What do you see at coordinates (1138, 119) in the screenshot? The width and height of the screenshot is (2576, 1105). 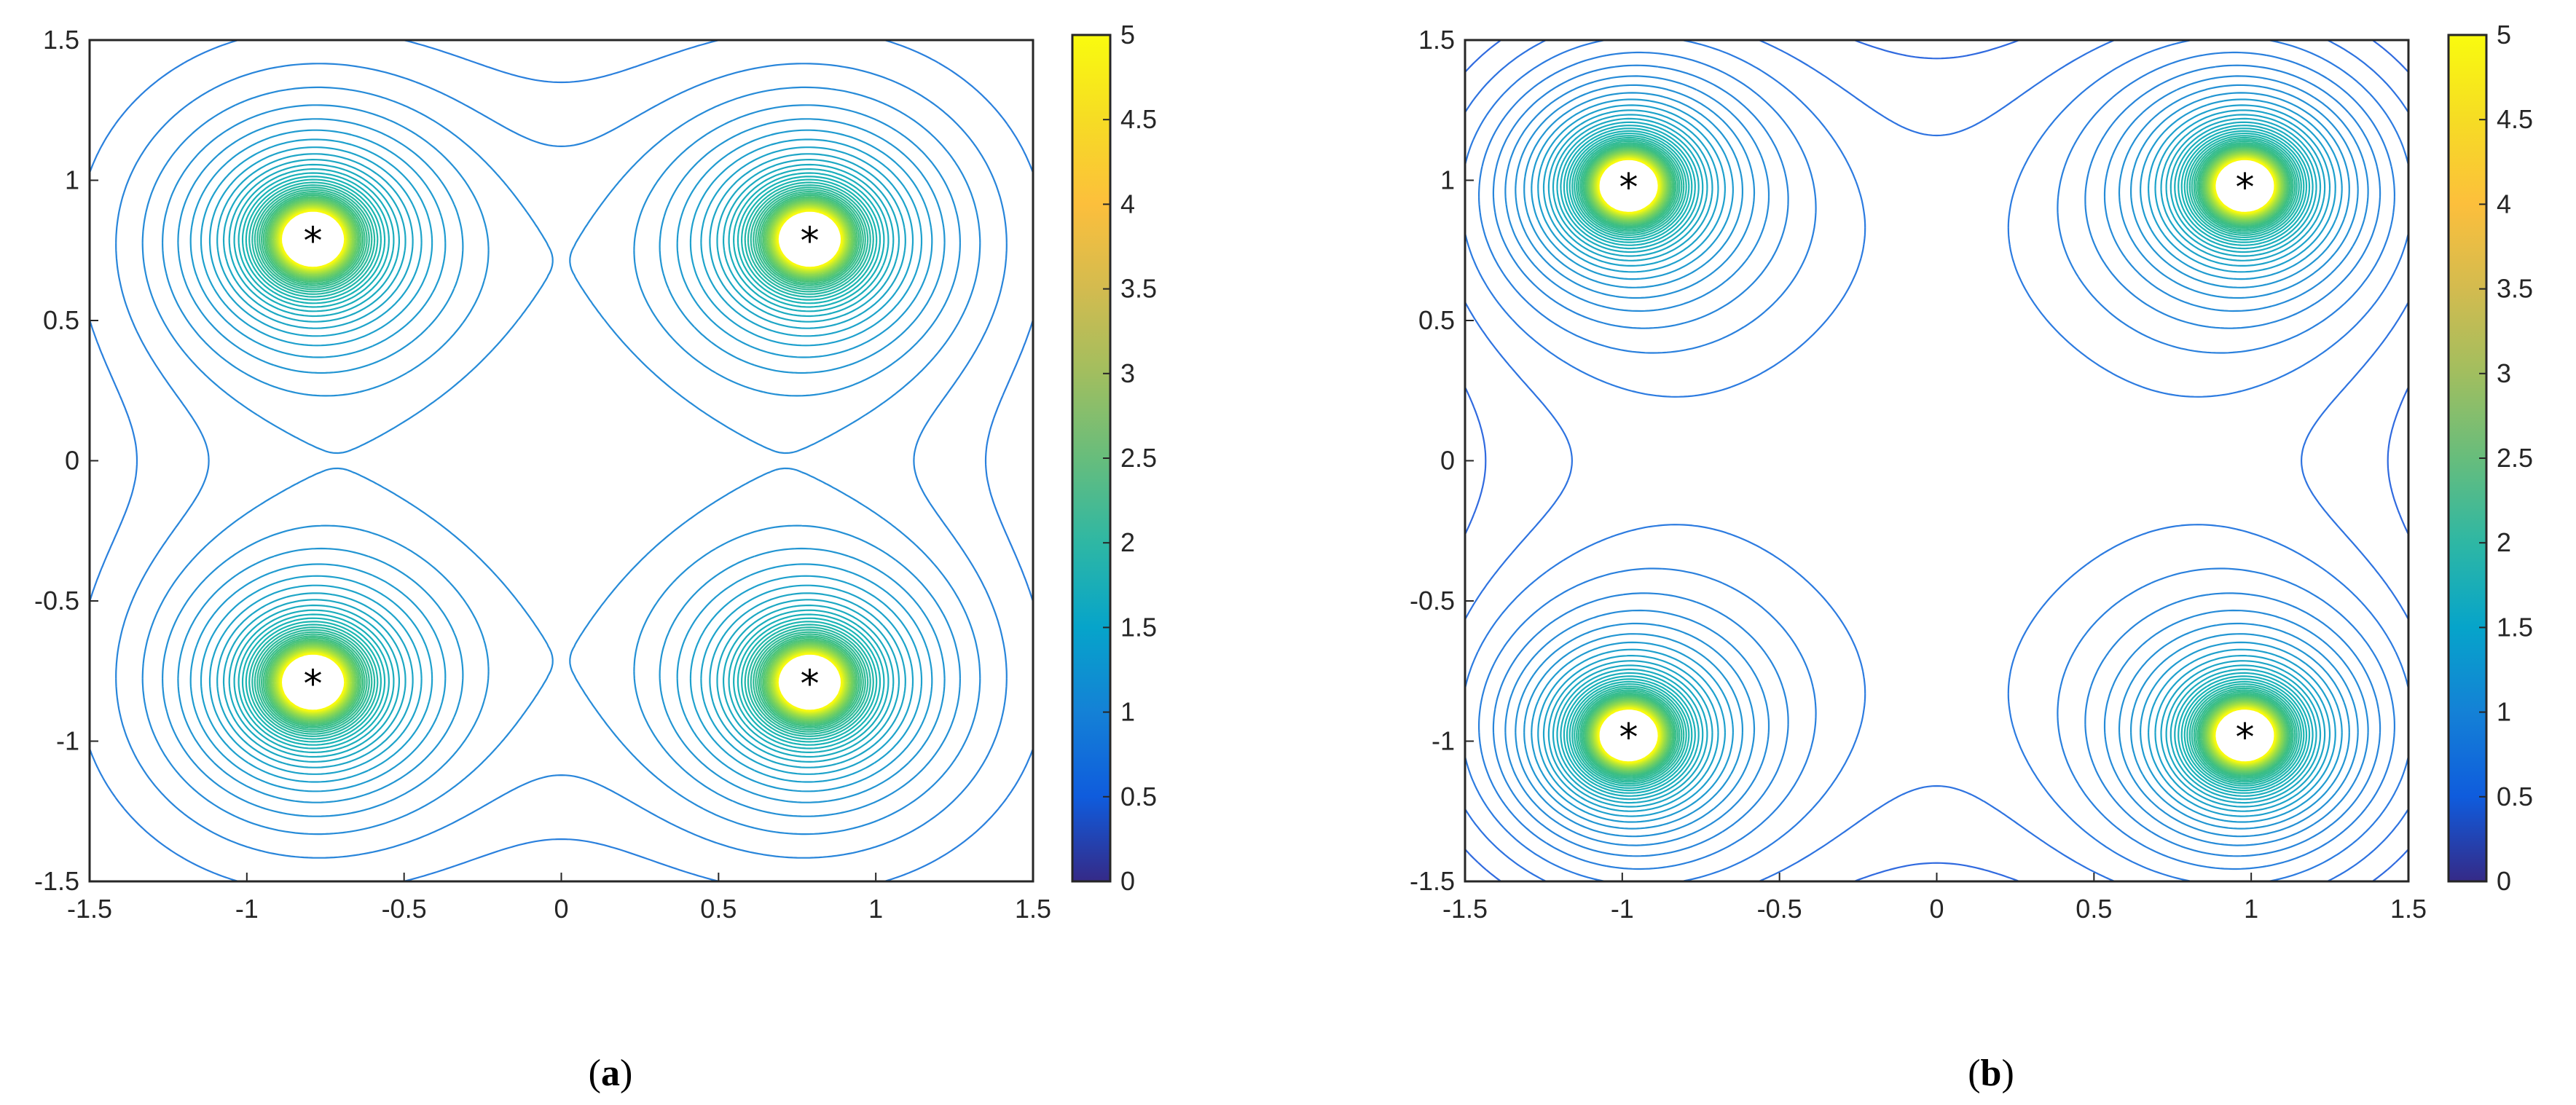 I see `colorbar-tick-label: 4.5` at bounding box center [1138, 119].